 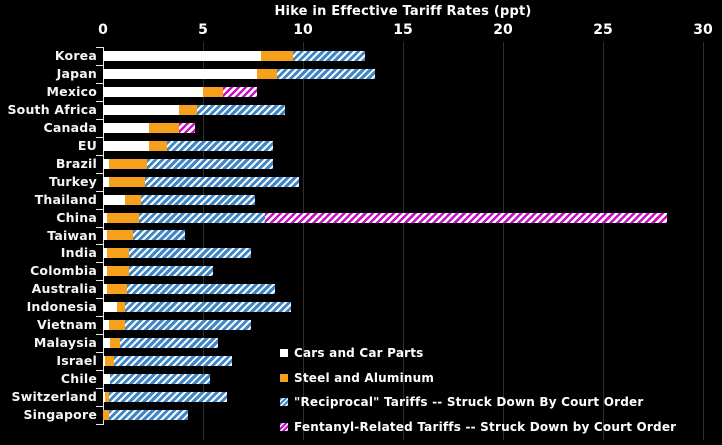 I want to click on x-tick-label: 20, so click(x=503, y=30).